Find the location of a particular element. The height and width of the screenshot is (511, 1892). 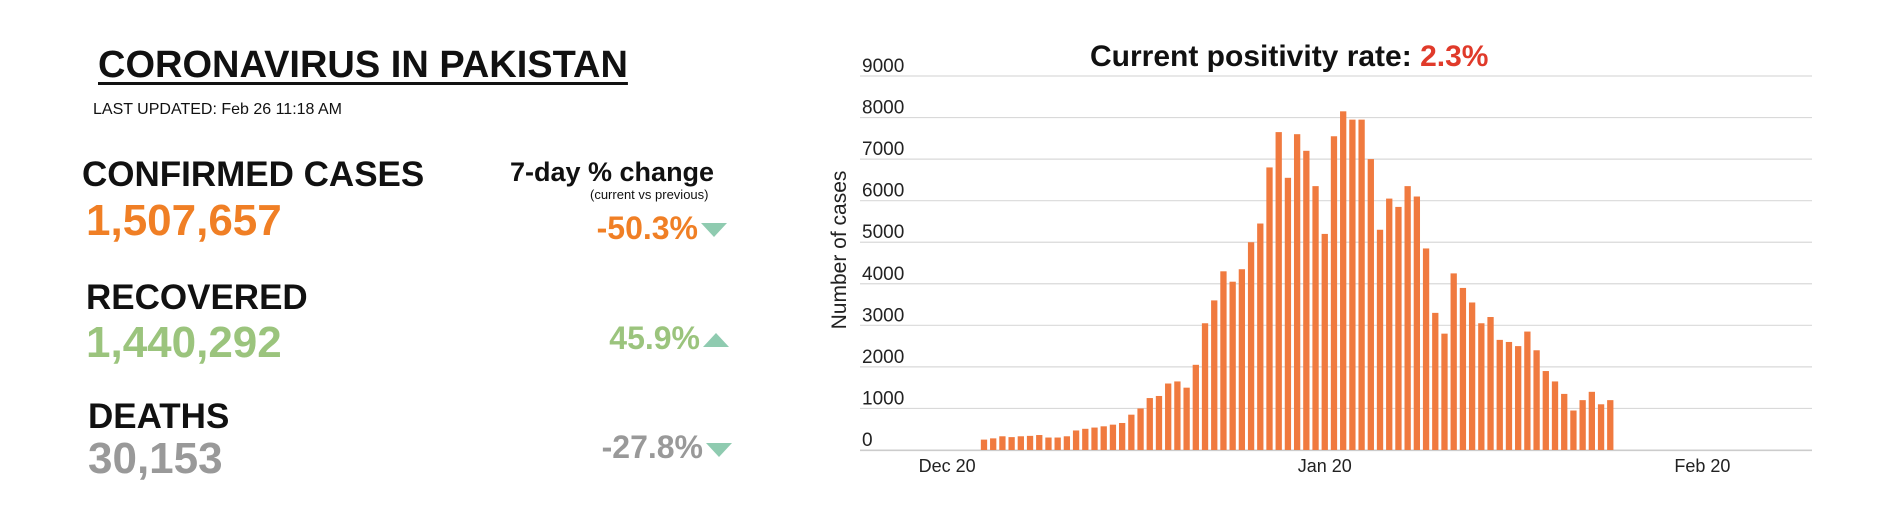

page-title: CORONAVIRUS IN PAKISTAN is located at coordinates (363, 65).